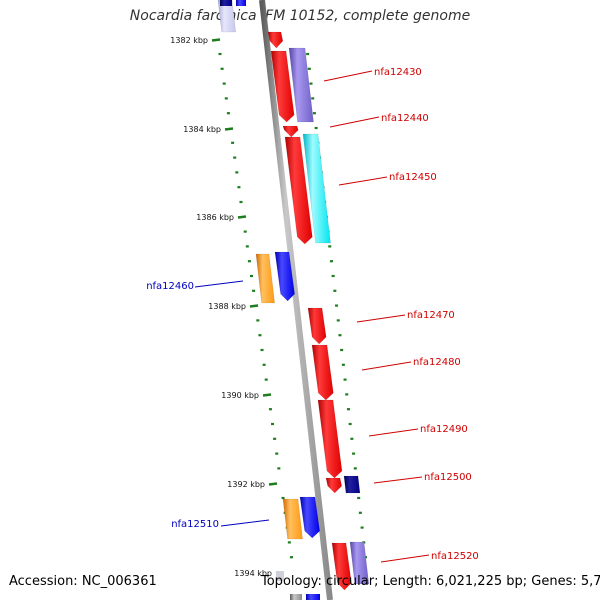 This screenshot has width=600, height=600. I want to click on tick-label: 1388 kbp, so click(227, 306).